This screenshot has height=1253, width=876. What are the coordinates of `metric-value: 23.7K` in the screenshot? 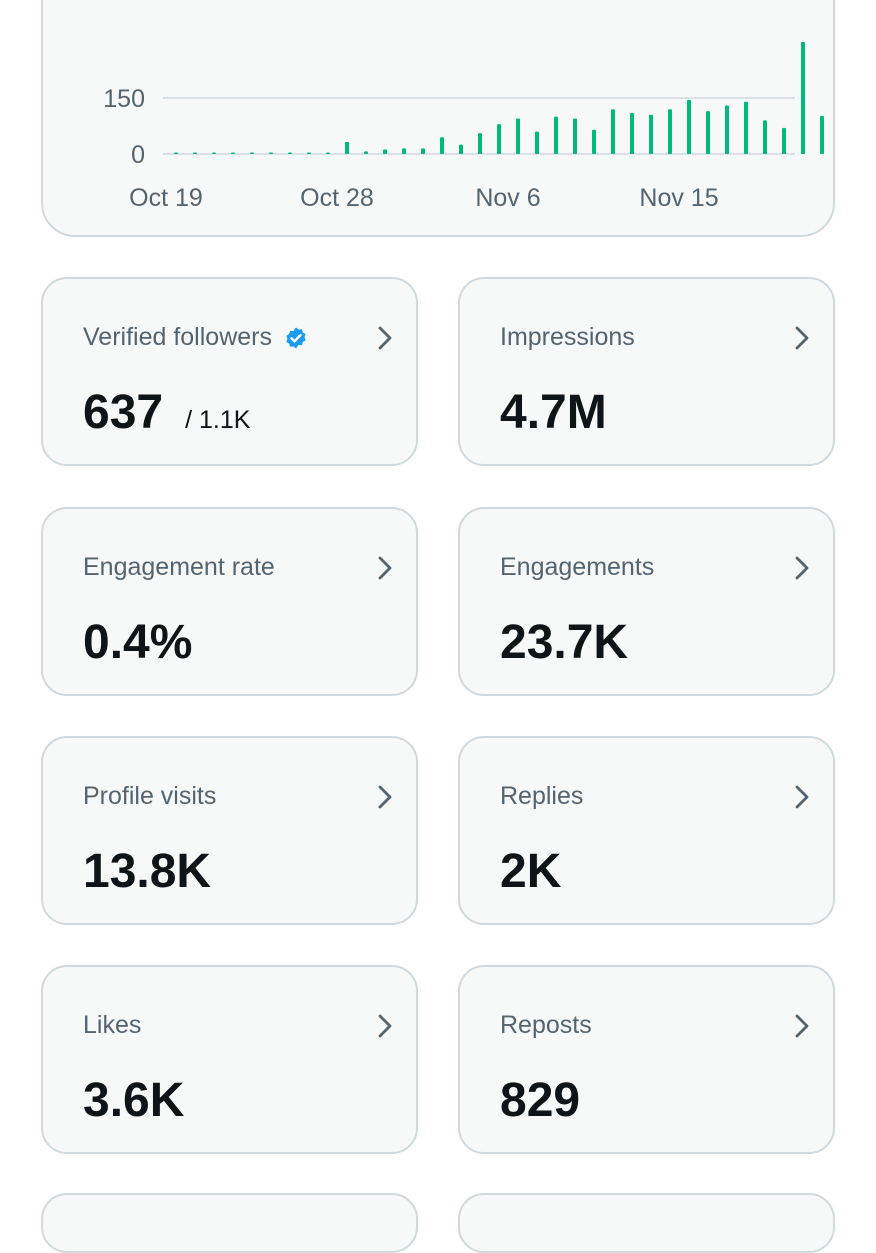 It's located at (564, 642).